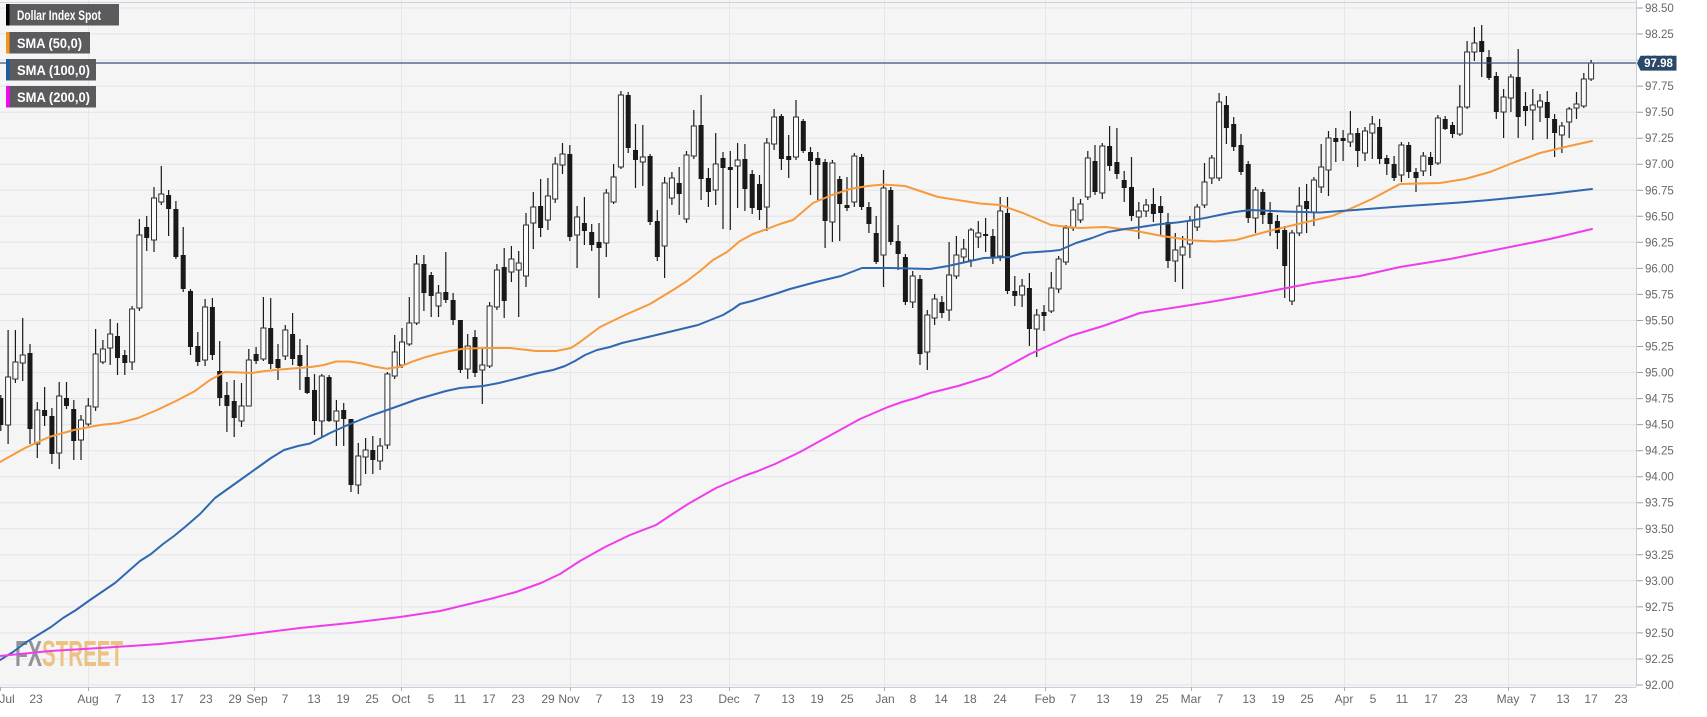 This screenshot has height=717, width=1707. Describe the element at coordinates (1659, 530) in the screenshot. I see `svg-text: 93.50` at that location.